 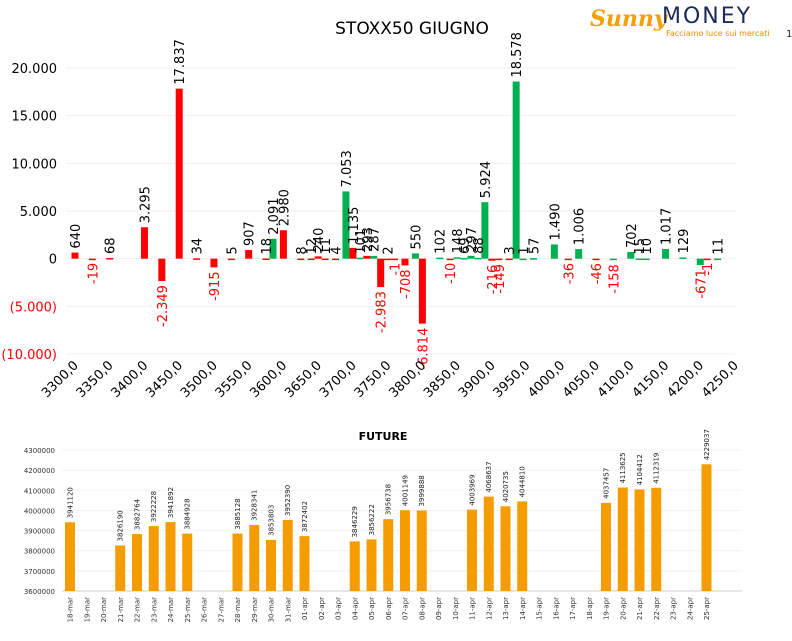 I want to click on future-x-tick-label: 02-apr, so click(x=322, y=608).